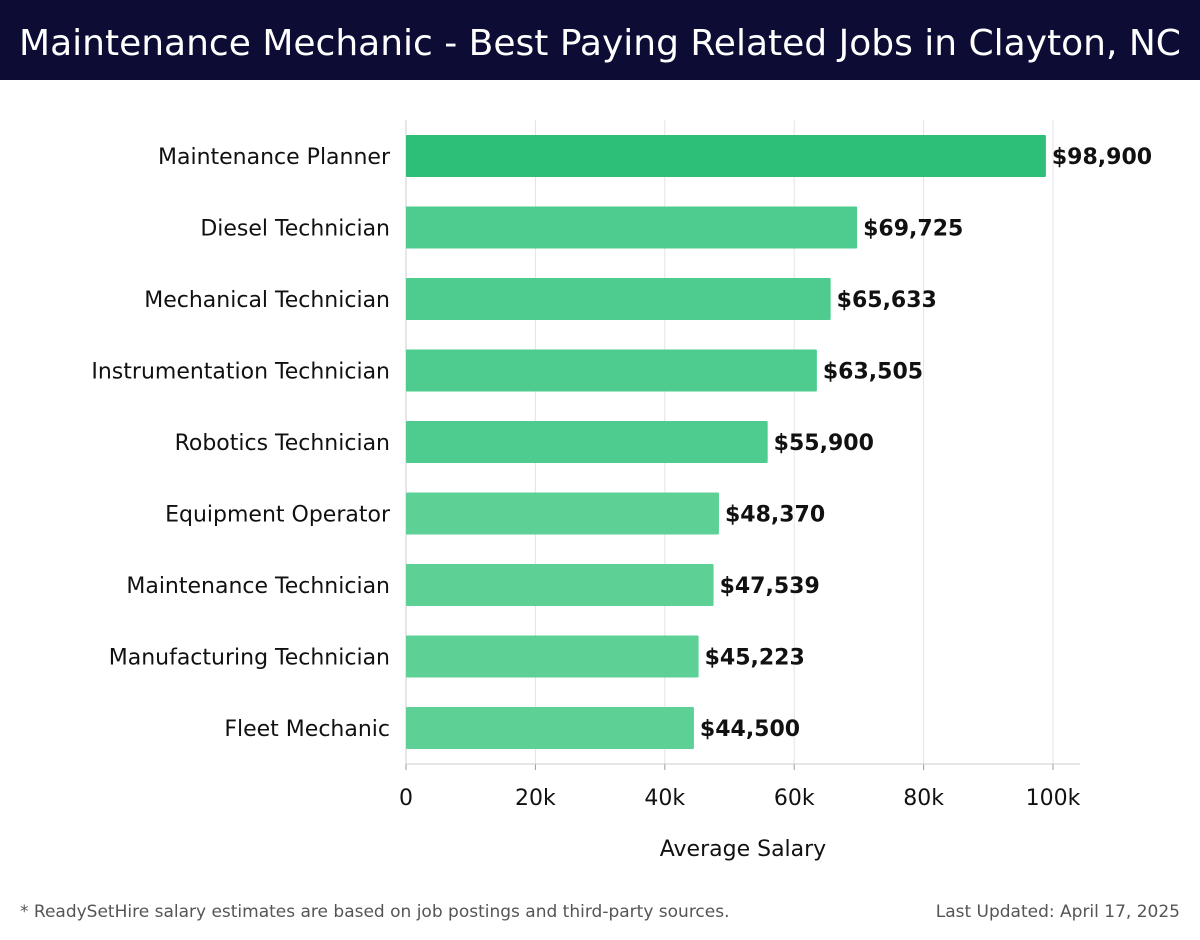 This screenshot has height=940, width=1200. Describe the element at coordinates (535, 798) in the screenshot. I see `x-tick-label: 20k` at that location.